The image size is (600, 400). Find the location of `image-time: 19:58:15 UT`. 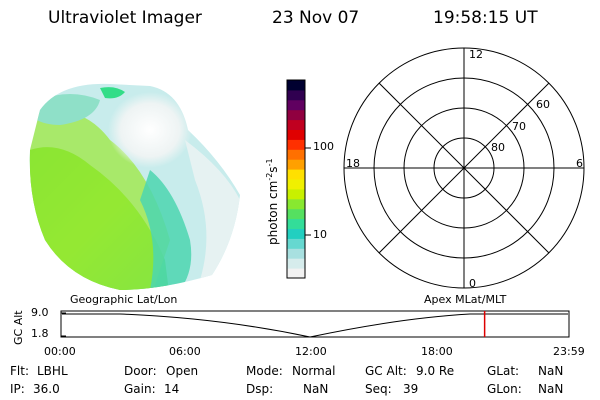

image-time: 19:58:15 UT is located at coordinates (485, 18).